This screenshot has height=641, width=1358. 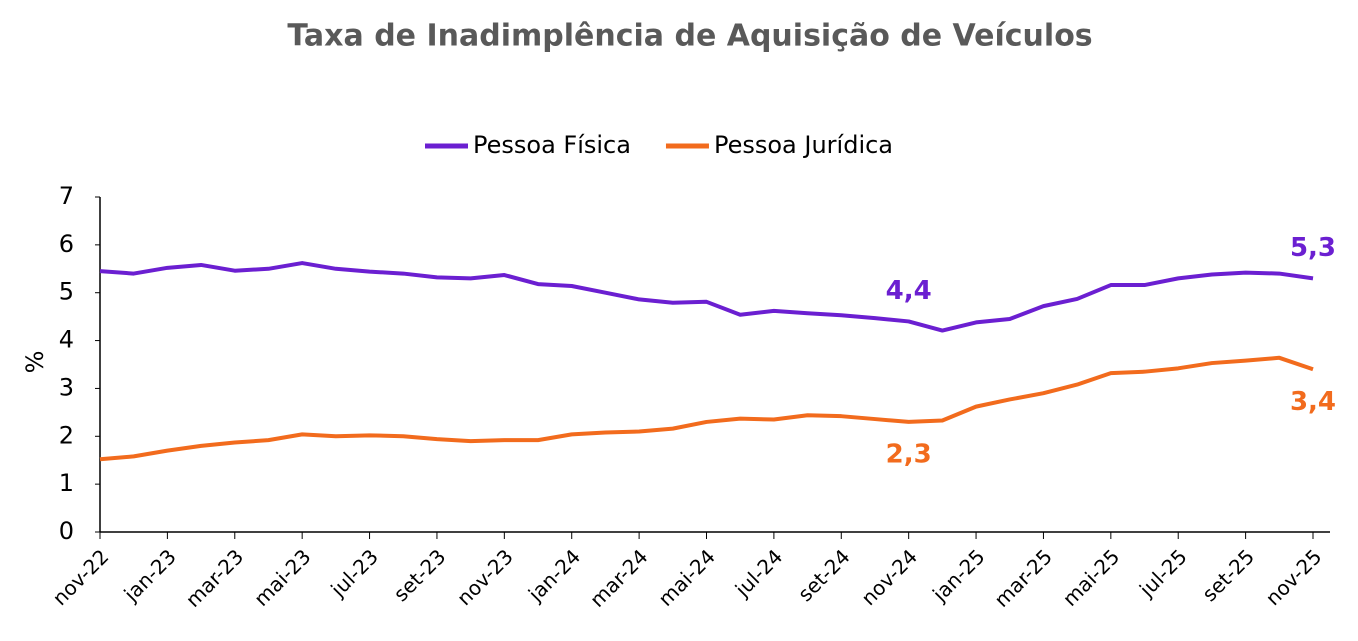 What do you see at coordinates (66, 292) in the screenshot?
I see `y-tick-label: 5` at bounding box center [66, 292].